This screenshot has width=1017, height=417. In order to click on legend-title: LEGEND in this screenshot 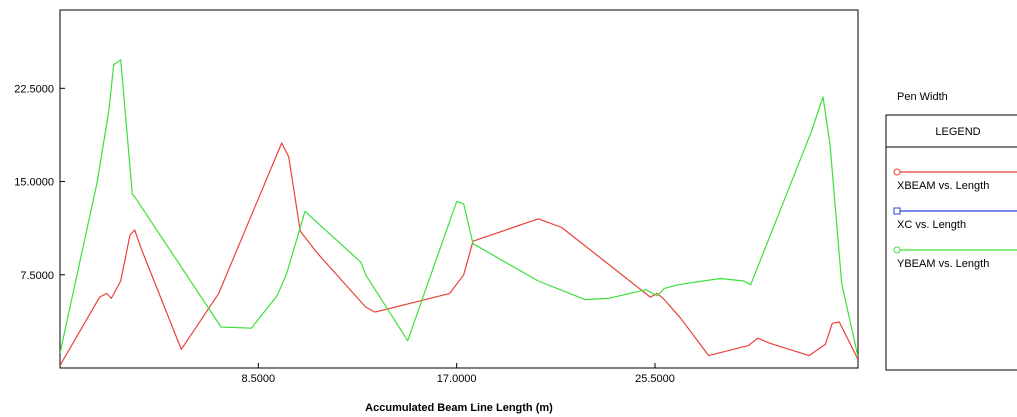, I will do `click(957, 132)`.